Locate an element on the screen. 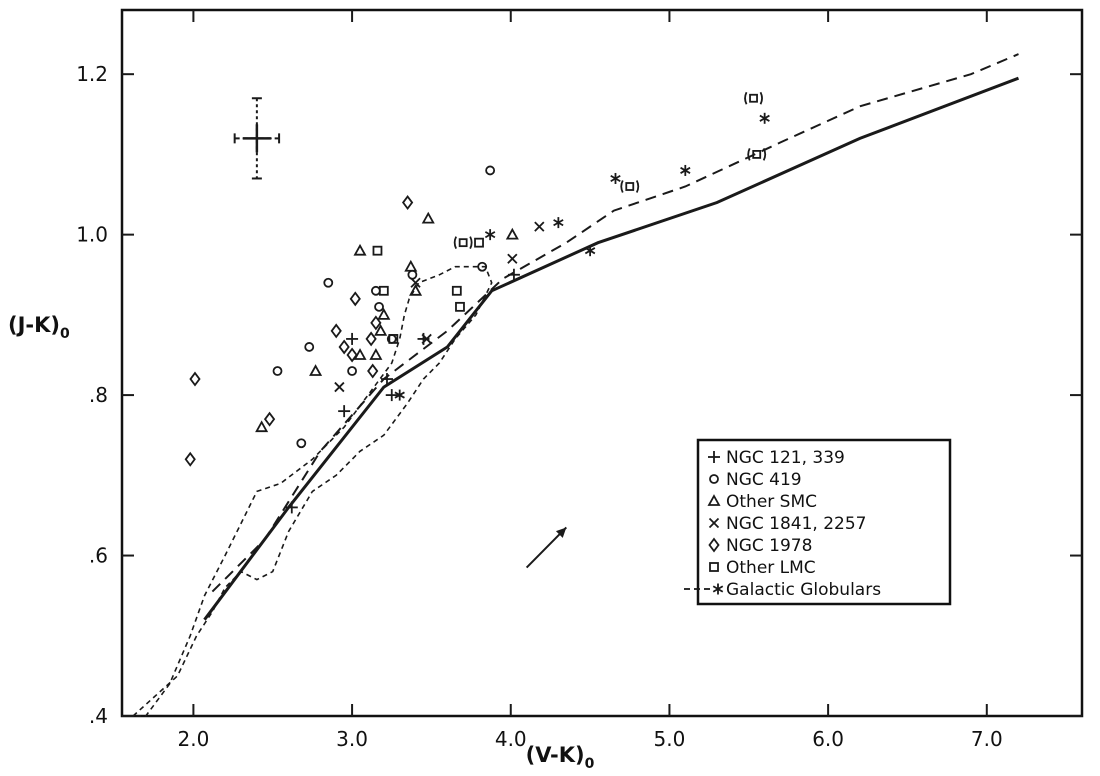 The height and width of the screenshot is (776, 1100). legend-label: Galactic Globulars is located at coordinates (803, 590).